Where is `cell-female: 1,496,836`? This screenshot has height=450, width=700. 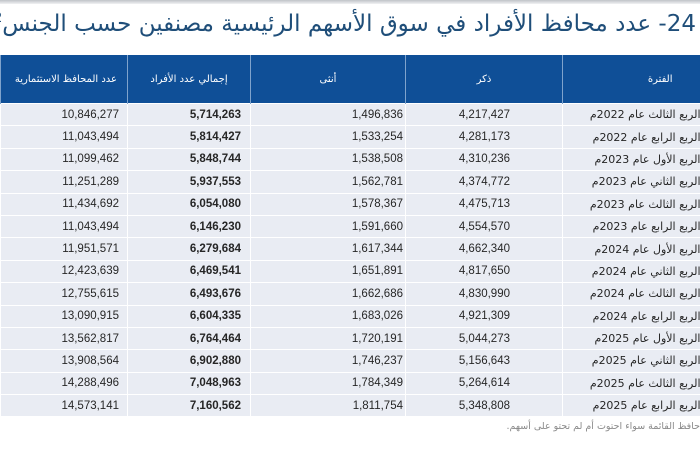
cell-female: 1,496,836 is located at coordinates (328, 114).